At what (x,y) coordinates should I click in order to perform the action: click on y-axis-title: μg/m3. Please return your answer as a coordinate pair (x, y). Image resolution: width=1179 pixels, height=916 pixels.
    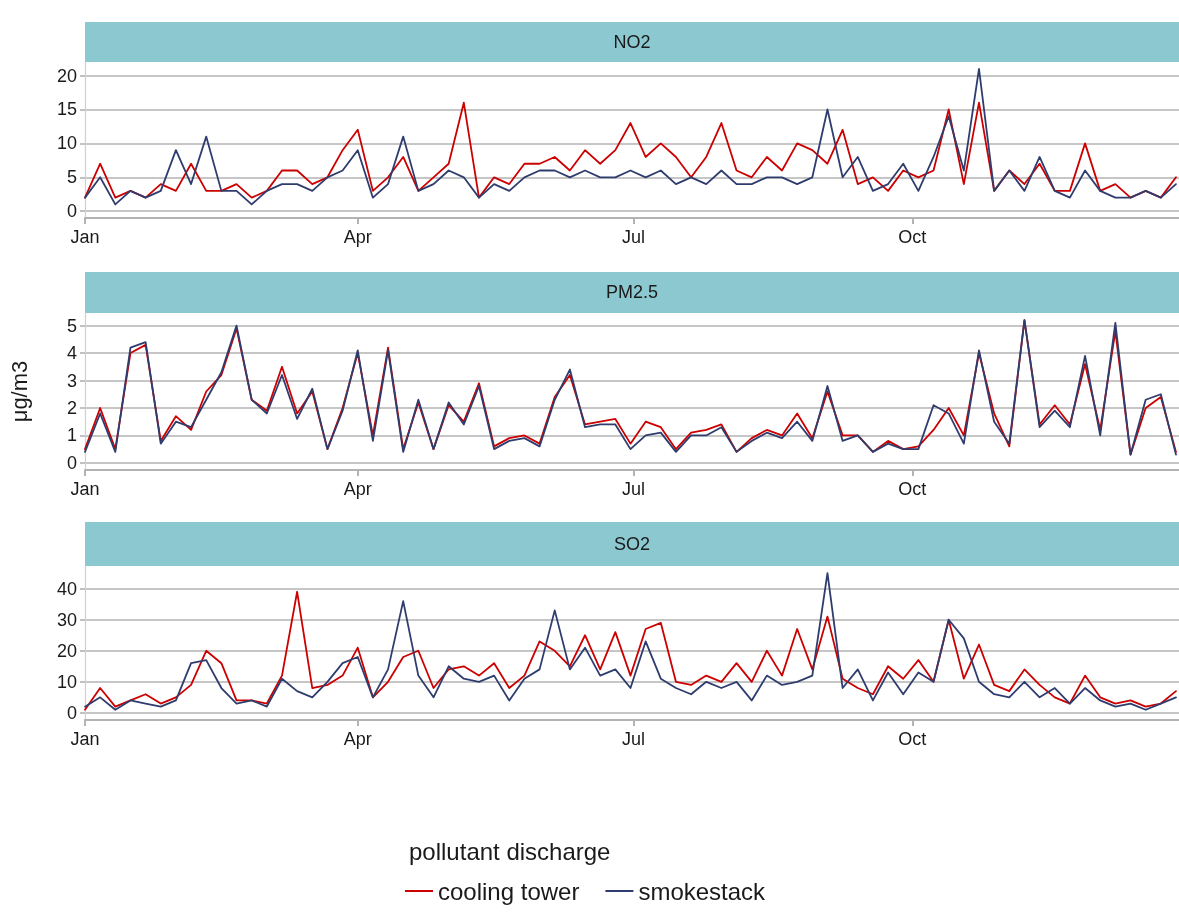
    Looking at the image, I should click on (19, 391).